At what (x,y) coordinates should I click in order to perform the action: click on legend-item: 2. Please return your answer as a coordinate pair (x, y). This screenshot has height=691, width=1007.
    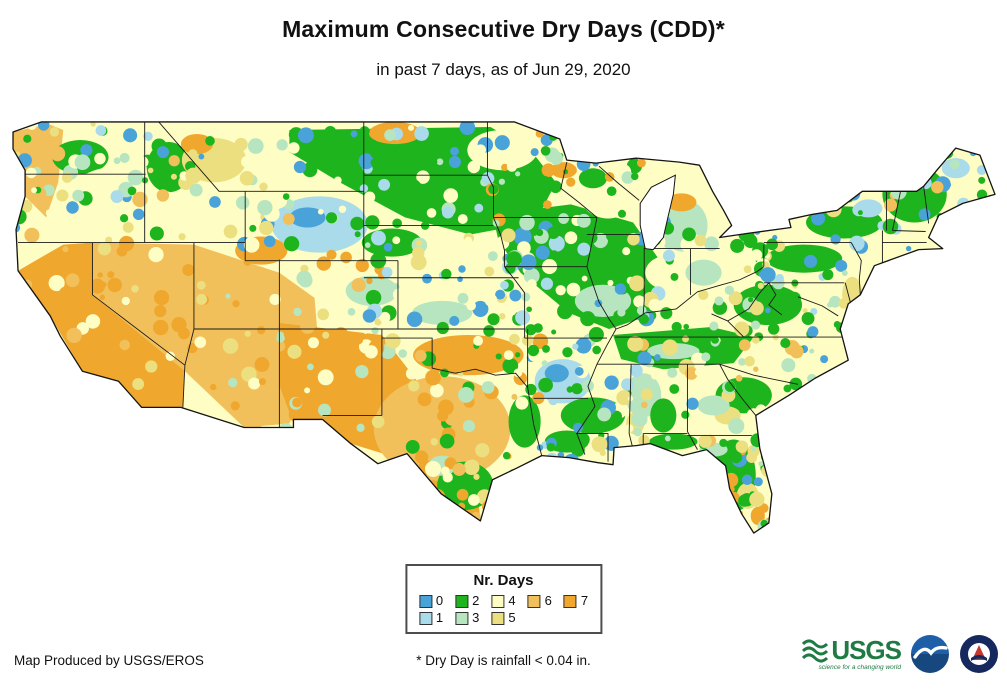
    Looking at the image, I should click on (467, 601).